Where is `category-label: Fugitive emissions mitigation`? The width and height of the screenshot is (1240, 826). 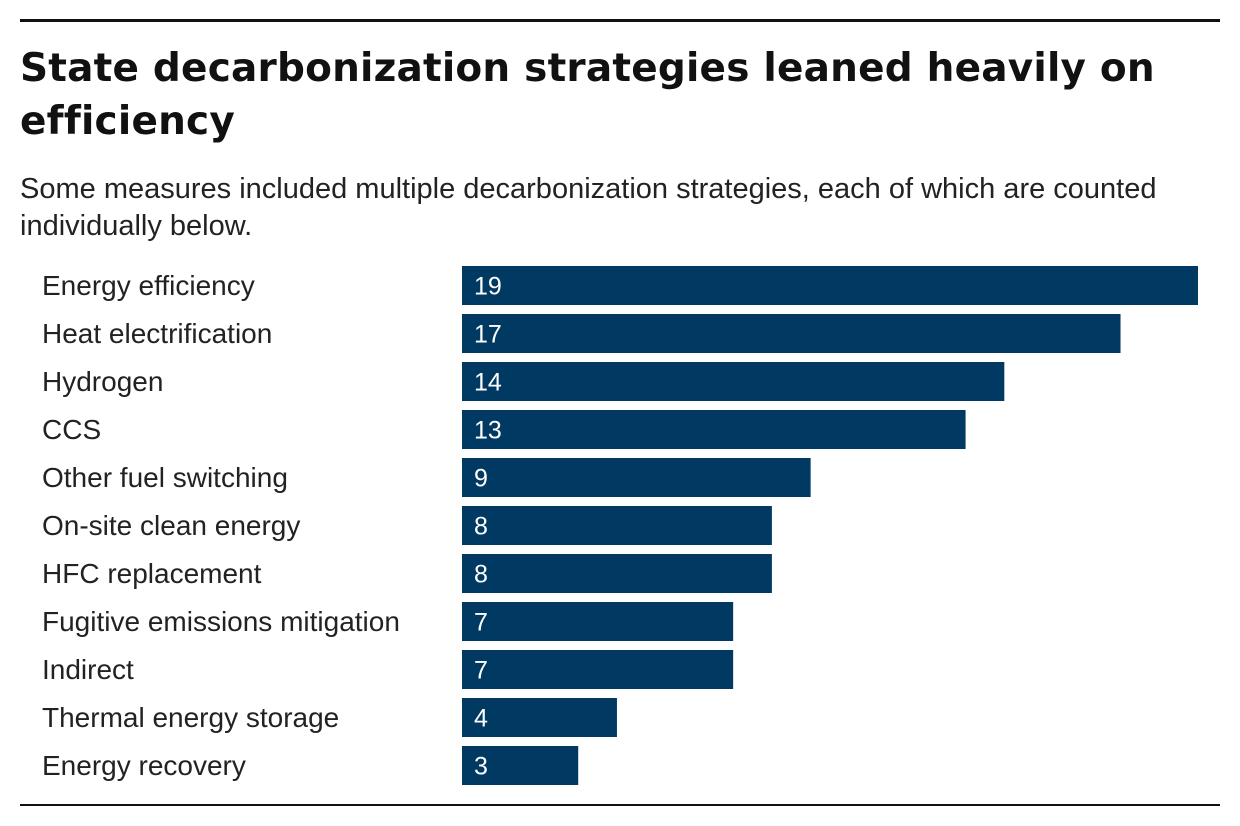
category-label: Fugitive emissions mitigation is located at coordinates (221, 621).